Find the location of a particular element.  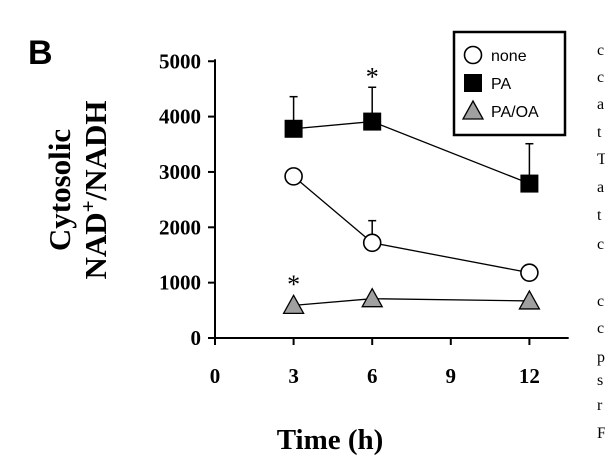

text-fragment: p is located at coordinates (601, 357).